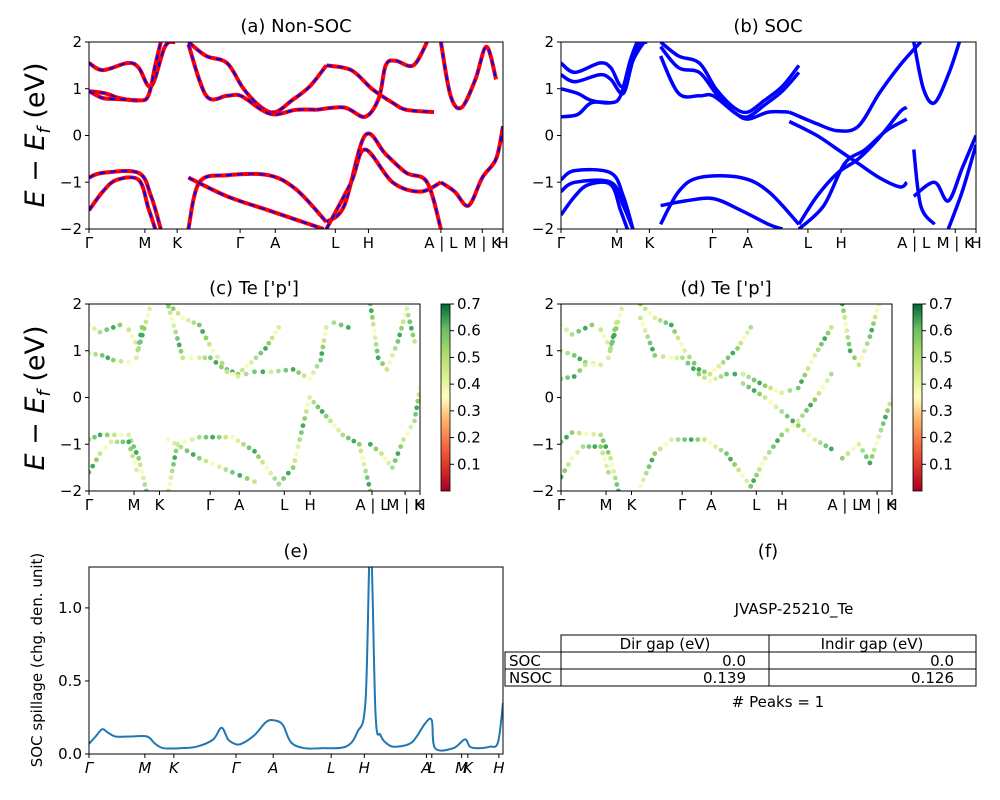 The image size is (1000, 800). Describe the element at coordinates (134, 505) in the screenshot. I see `k-point-label: M` at that location.